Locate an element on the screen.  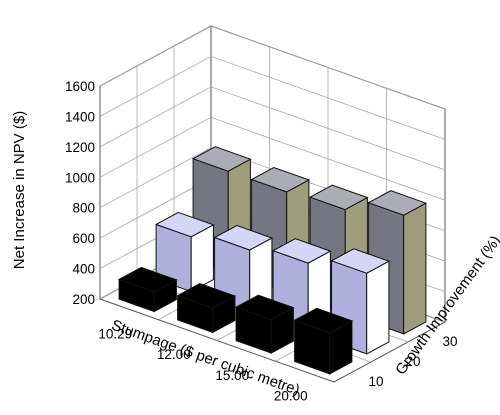
x-tick-label: 20.00 is located at coordinates (291, 396).